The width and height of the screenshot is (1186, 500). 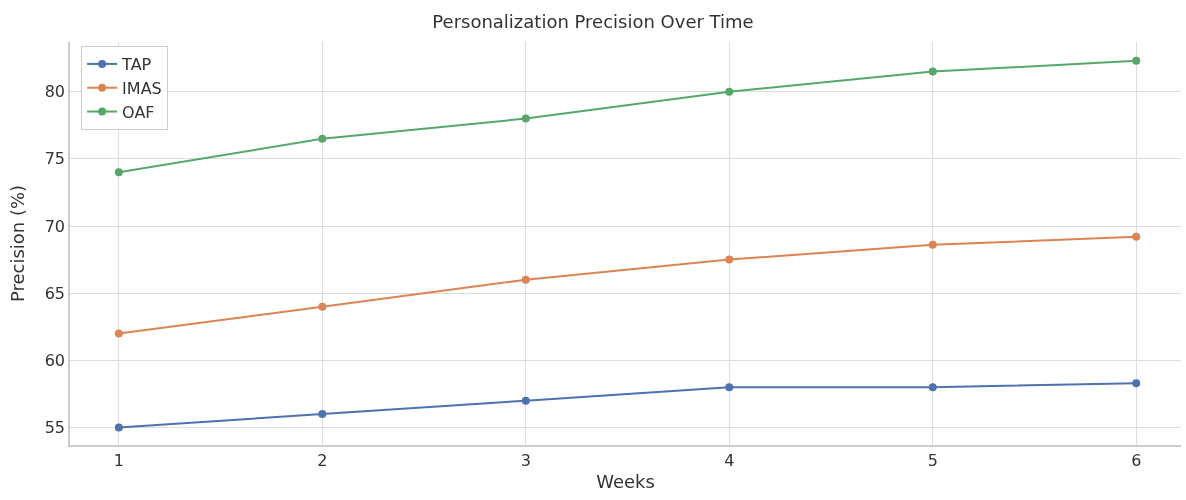 I want to click on x-tick-label: 6, so click(x=1136, y=460).